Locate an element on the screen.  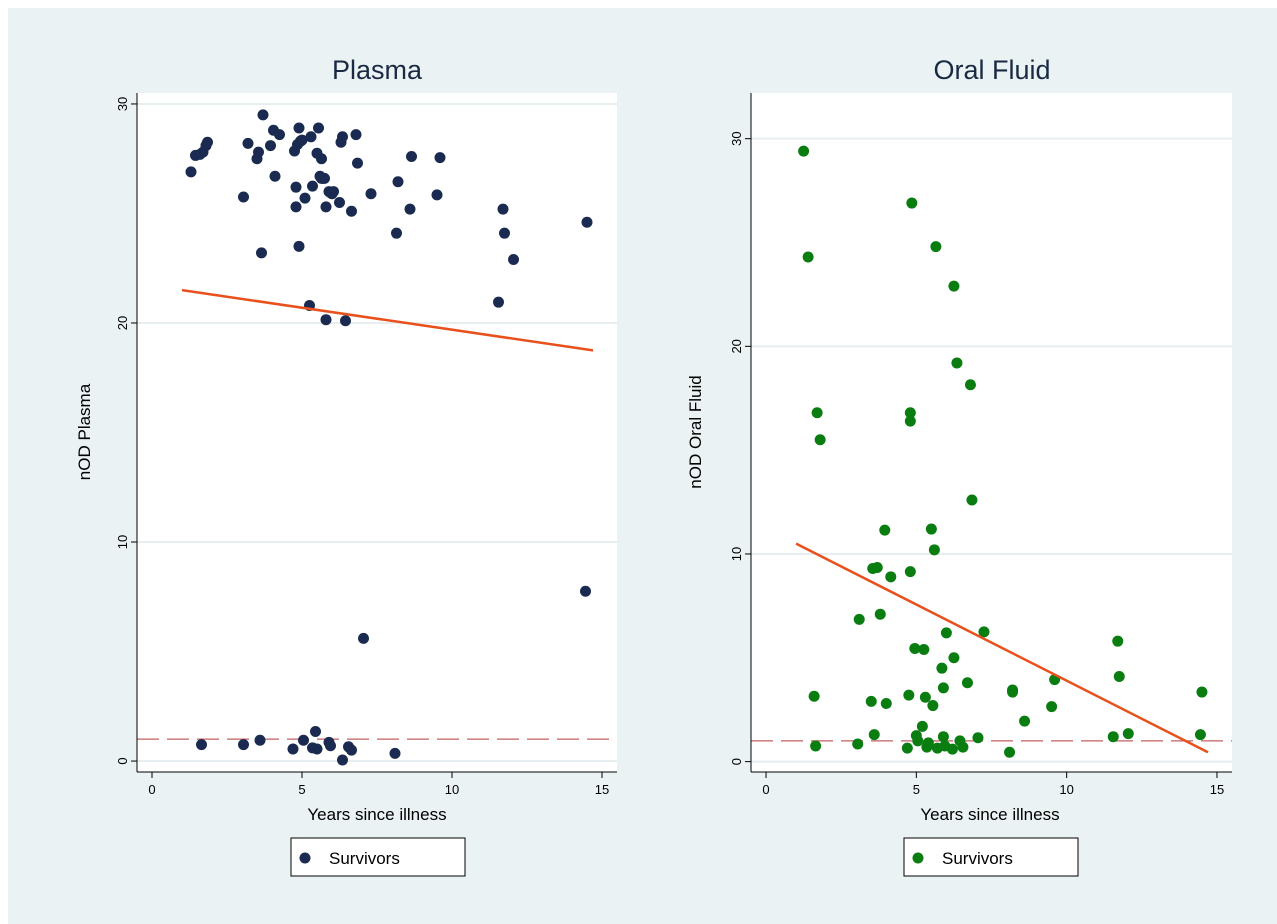
plasma-legend-marker is located at coordinates (305, 858).